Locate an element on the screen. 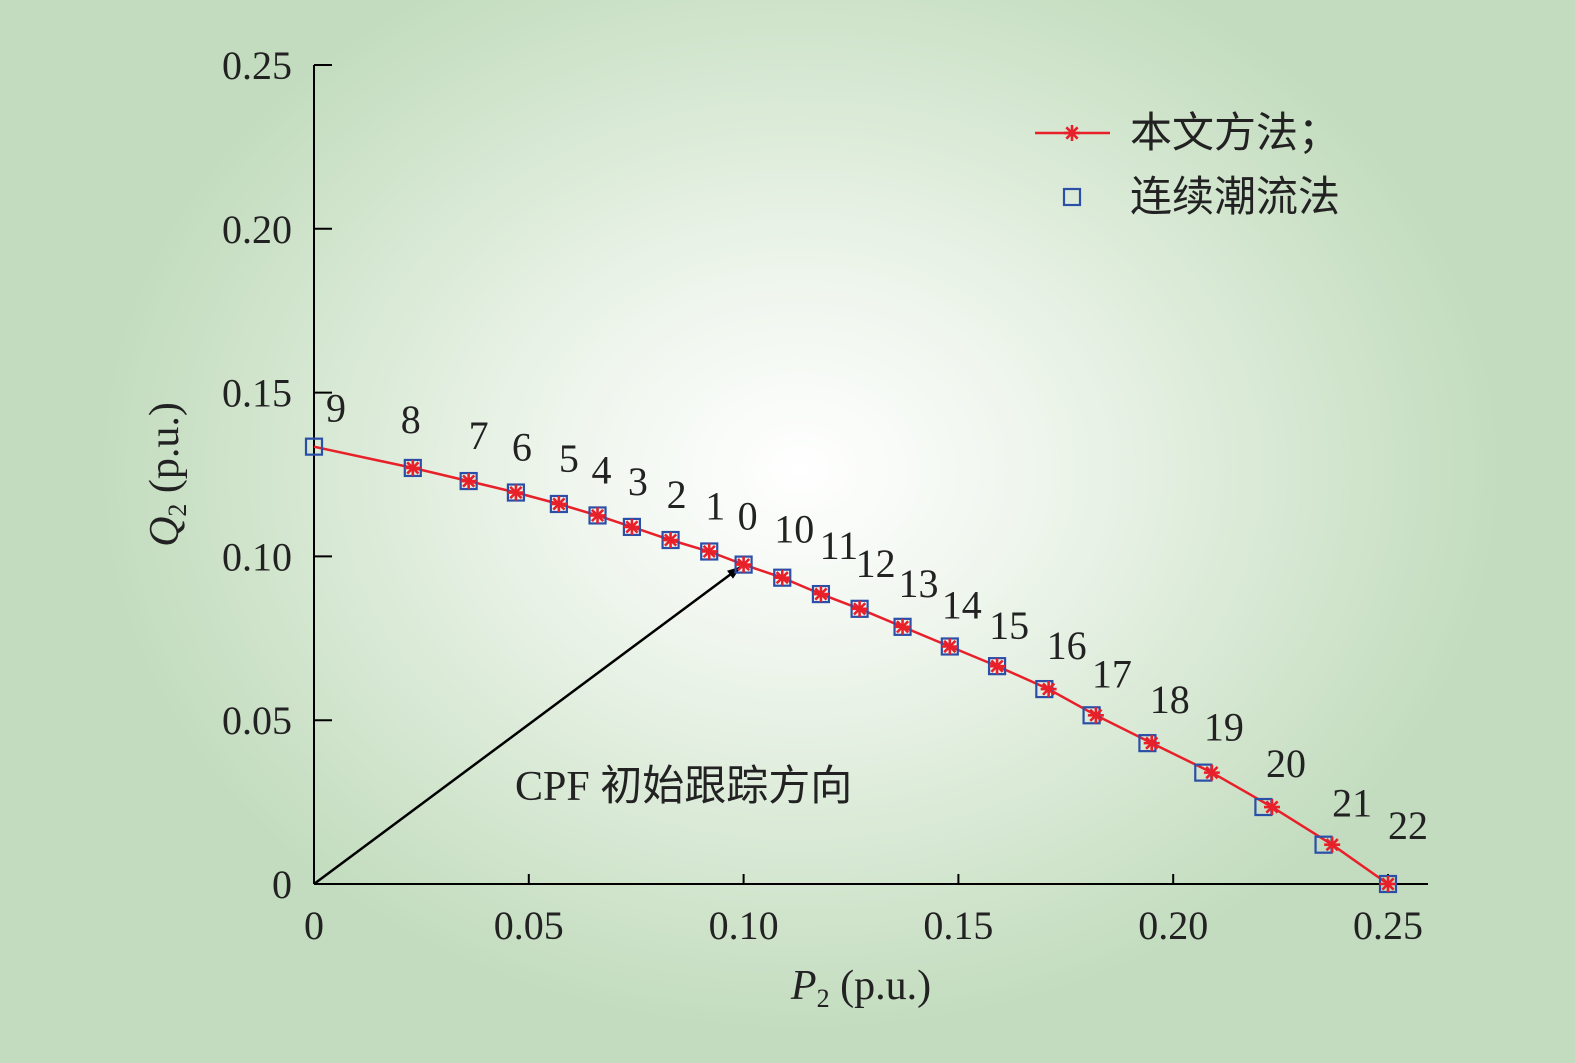 This screenshot has width=1575, height=1063. y-tick-label: 0.10 is located at coordinates (257, 556).